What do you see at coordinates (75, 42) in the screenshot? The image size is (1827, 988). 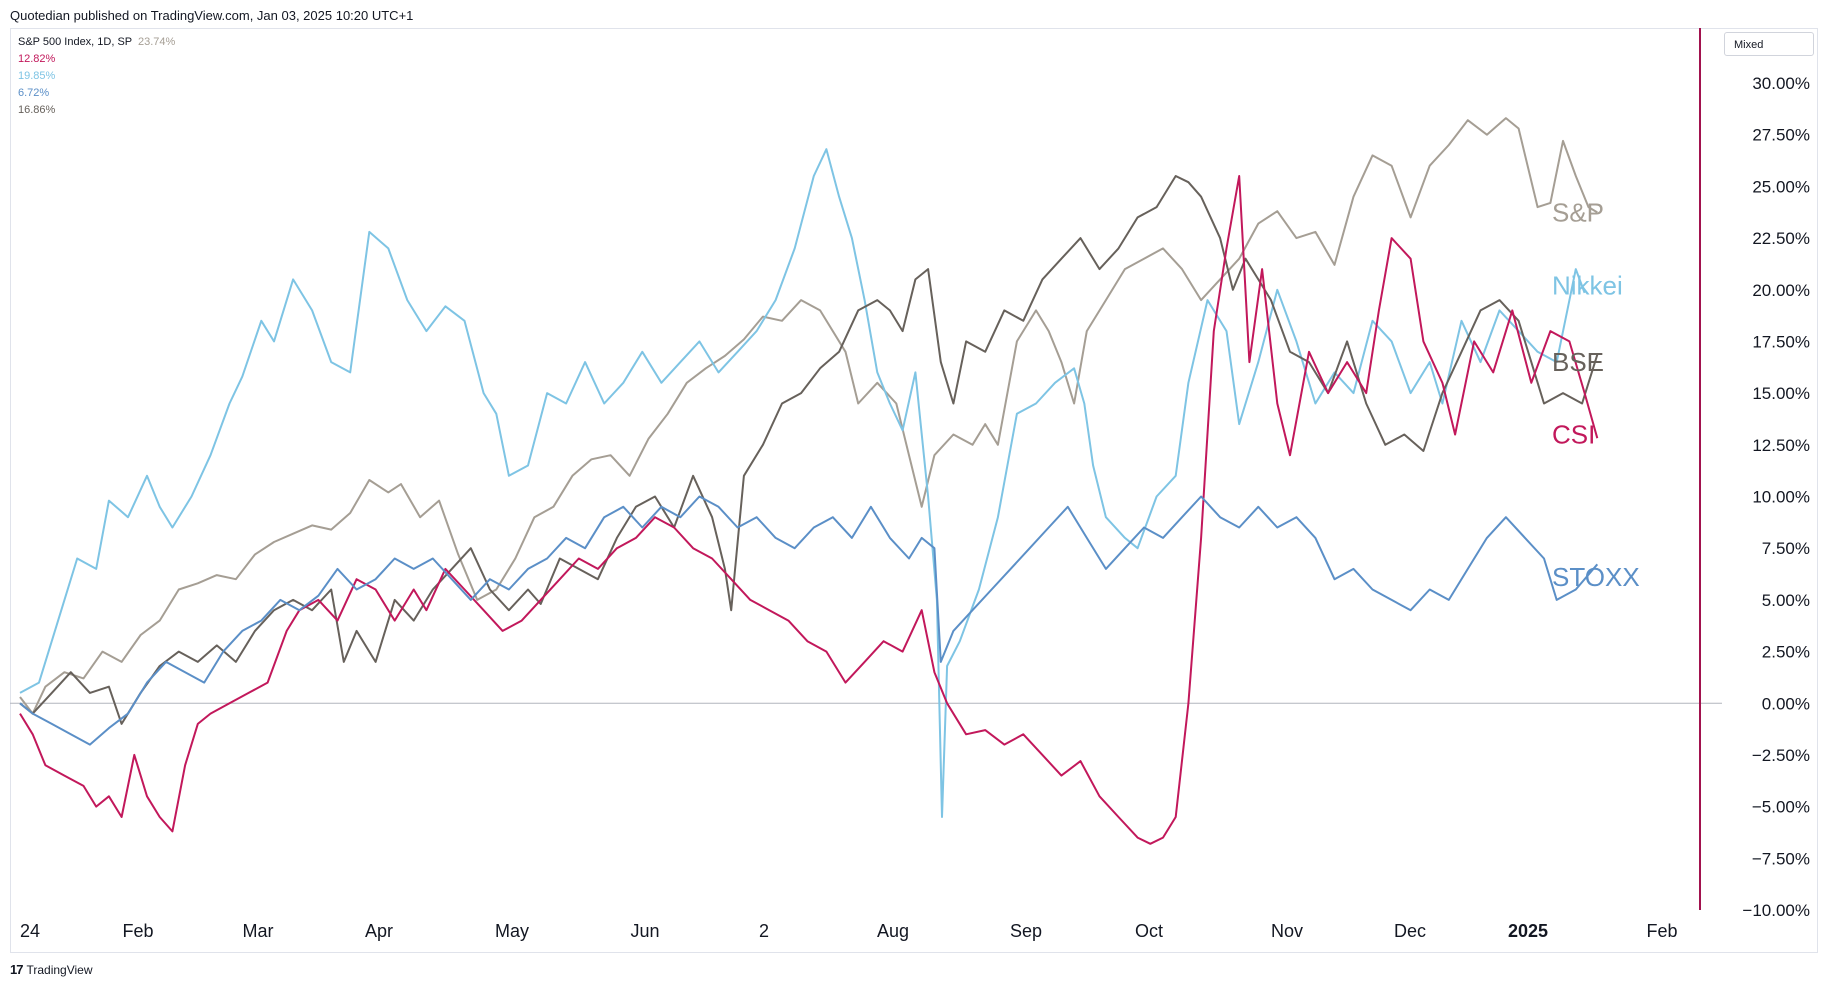 I see `symbol-title: S&P 500 Index, 1D, SP` at bounding box center [75, 42].